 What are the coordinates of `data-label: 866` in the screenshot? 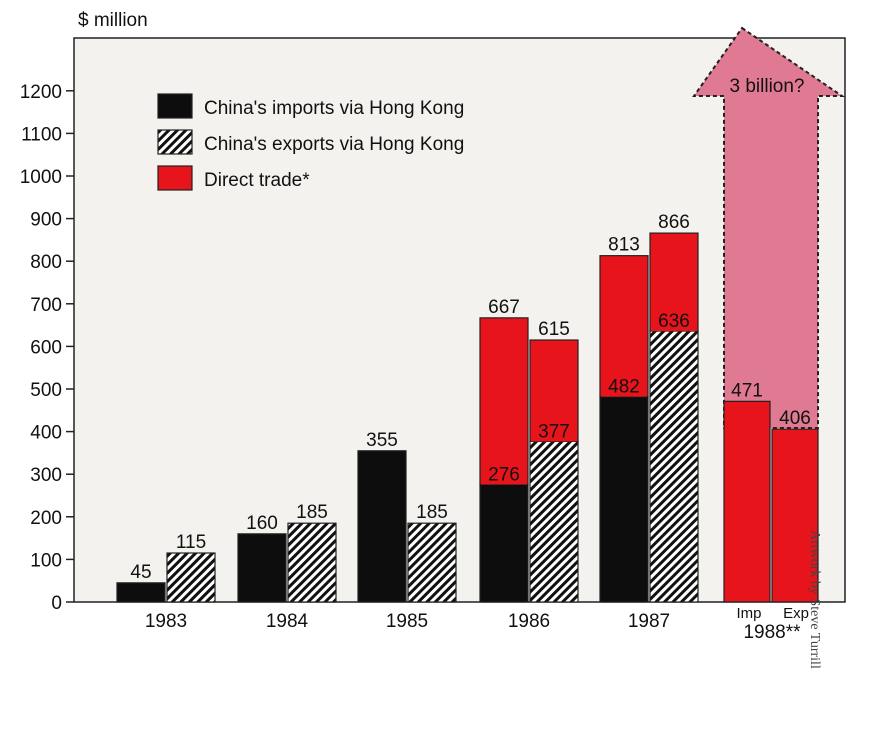 It's located at (674, 222).